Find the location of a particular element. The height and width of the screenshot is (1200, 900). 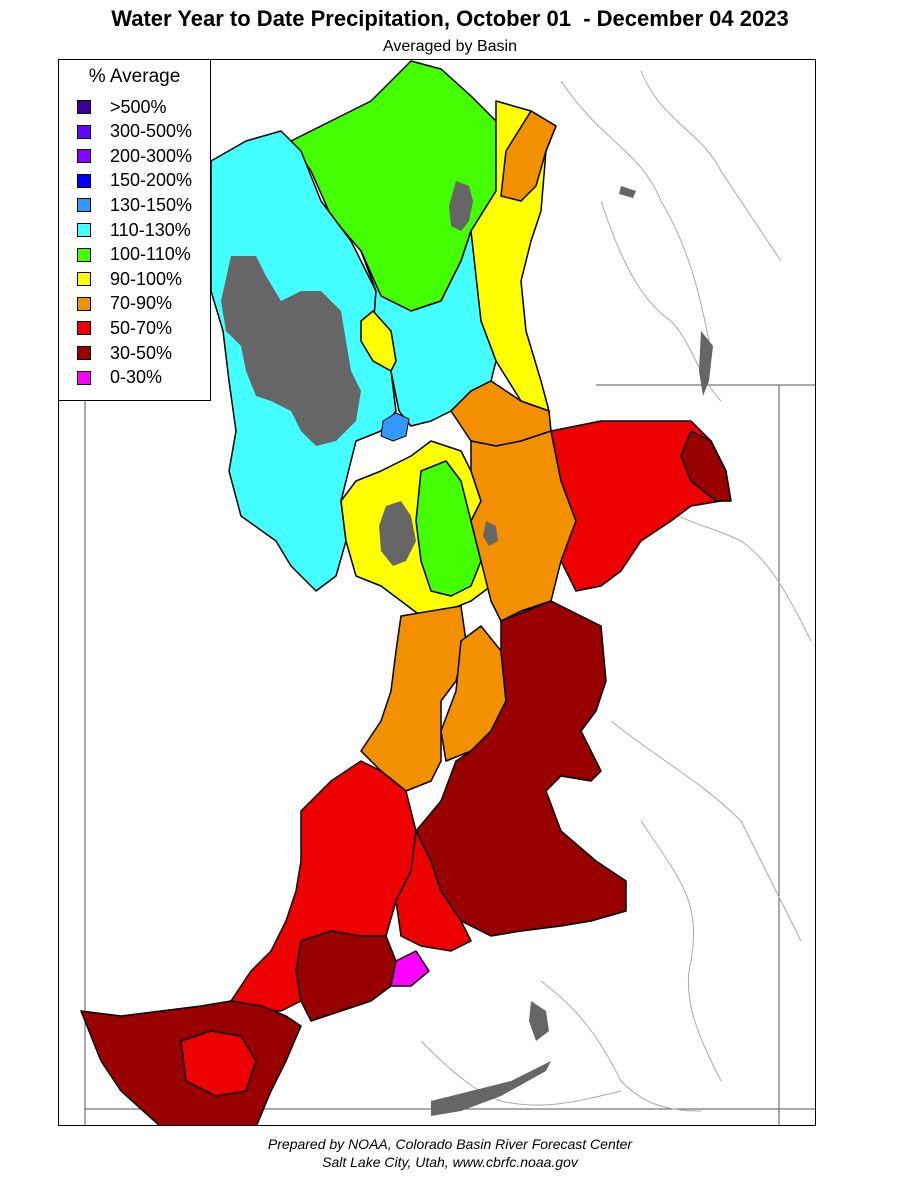

basin-virgin-red-core is located at coordinates (218, 1063).